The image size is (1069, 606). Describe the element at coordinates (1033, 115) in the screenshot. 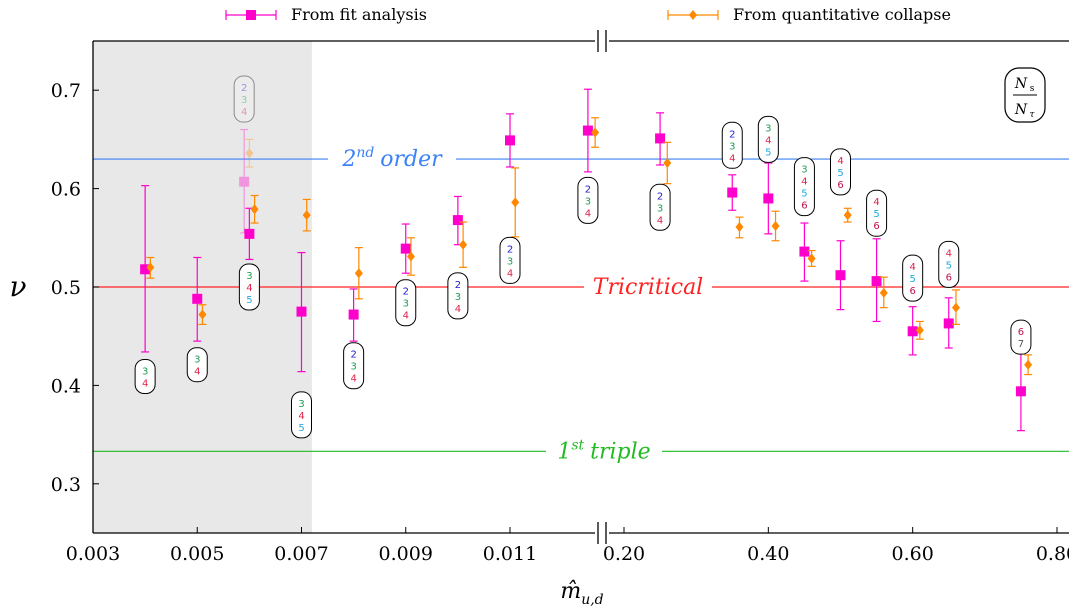

I see `inset-denominator-sub: τ` at that location.